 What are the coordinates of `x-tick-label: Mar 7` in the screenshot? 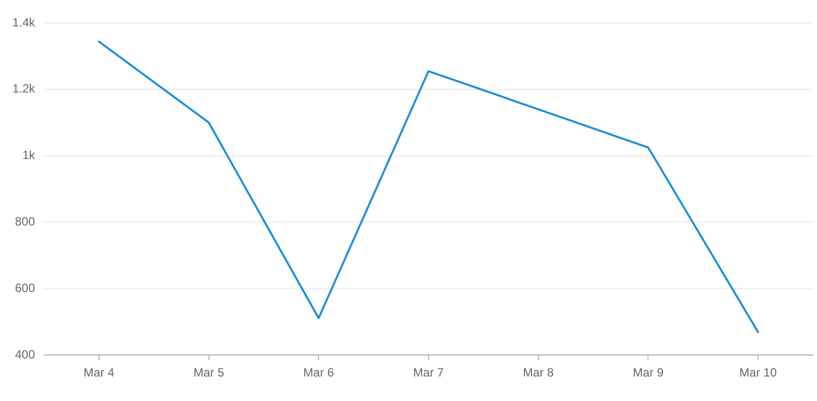 It's located at (428, 373).